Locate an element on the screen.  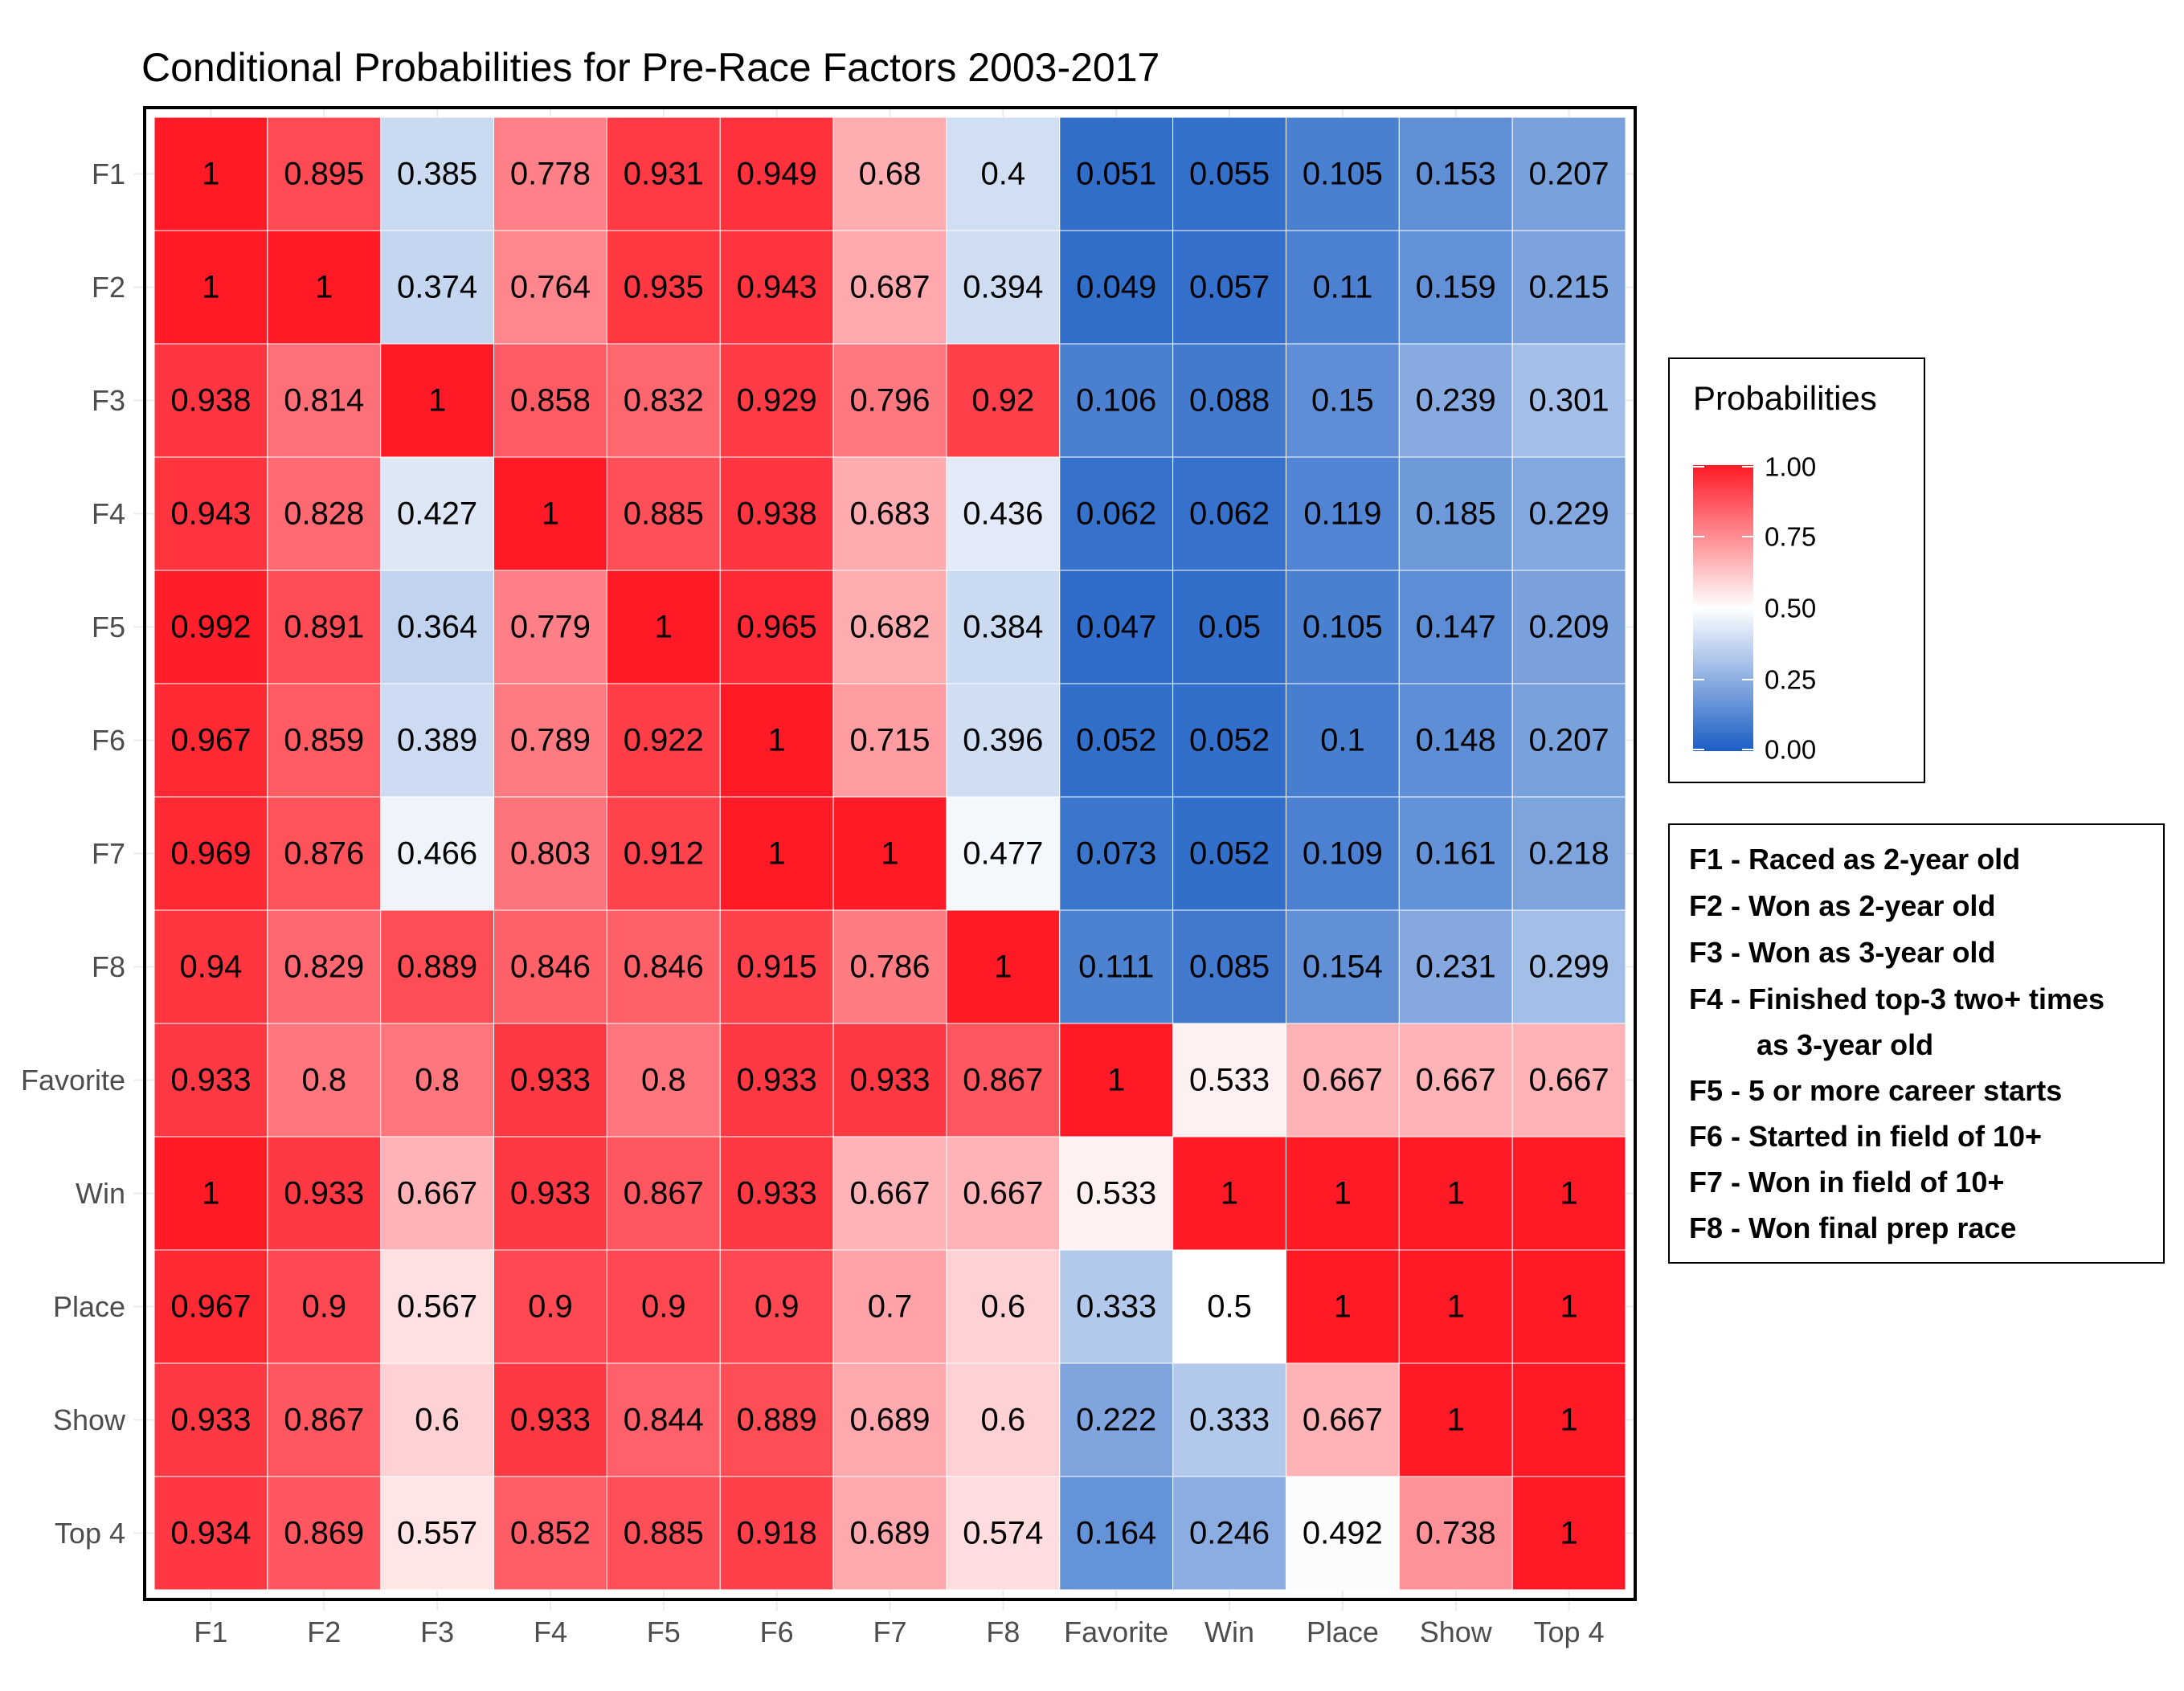
heatmap-cell-f8-win is located at coordinates (1229, 966).